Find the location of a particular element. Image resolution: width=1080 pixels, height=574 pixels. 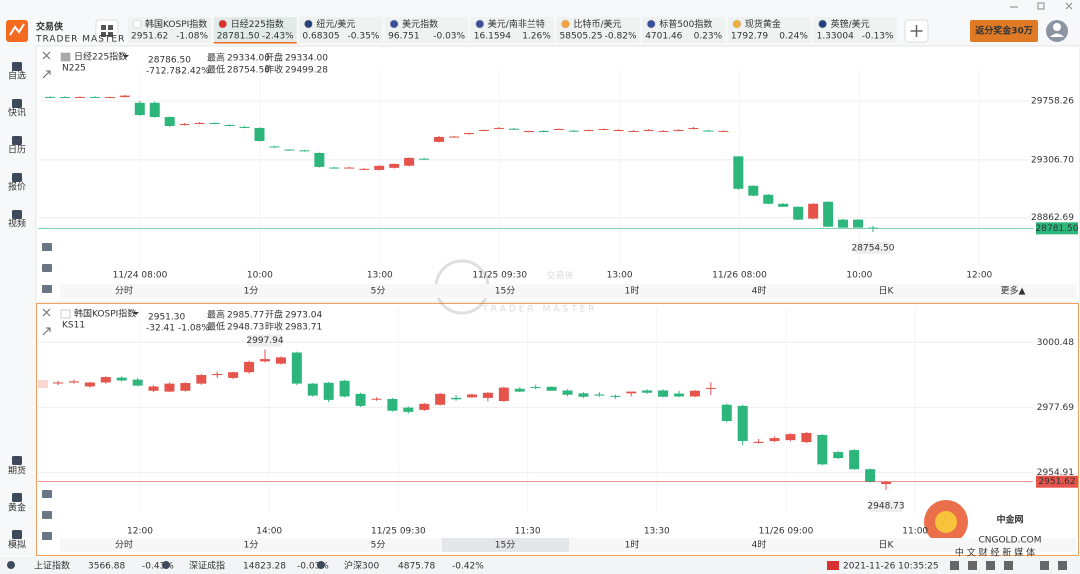

sidebar-label: 视频 is located at coordinates (17, 224).